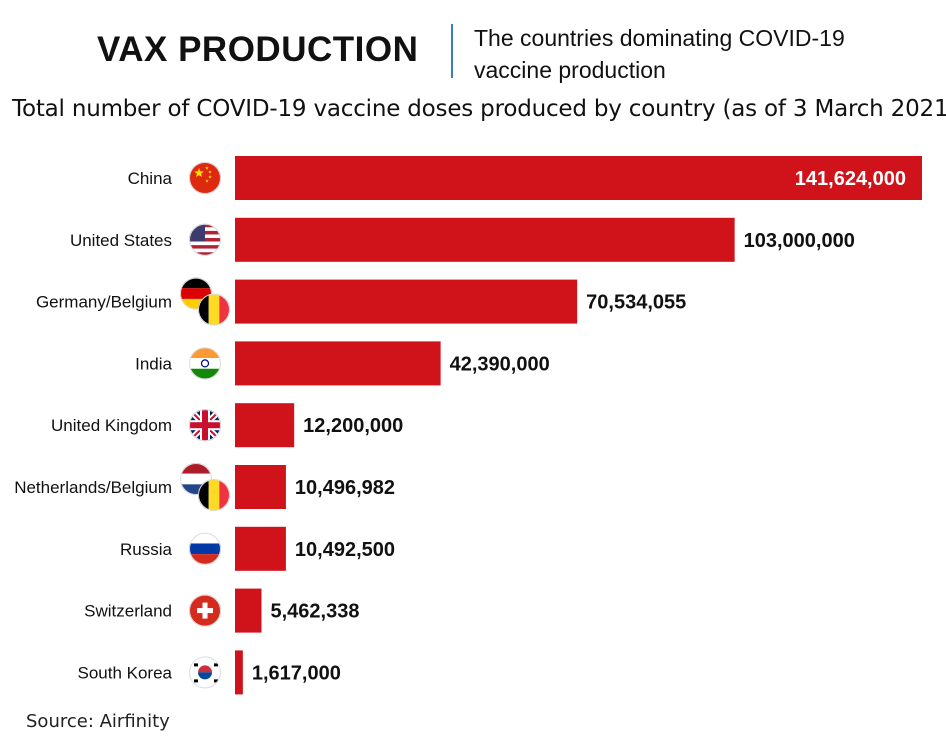  What do you see at coordinates (205, 425) in the screenshot?
I see `uk-flag-icon` at bounding box center [205, 425].